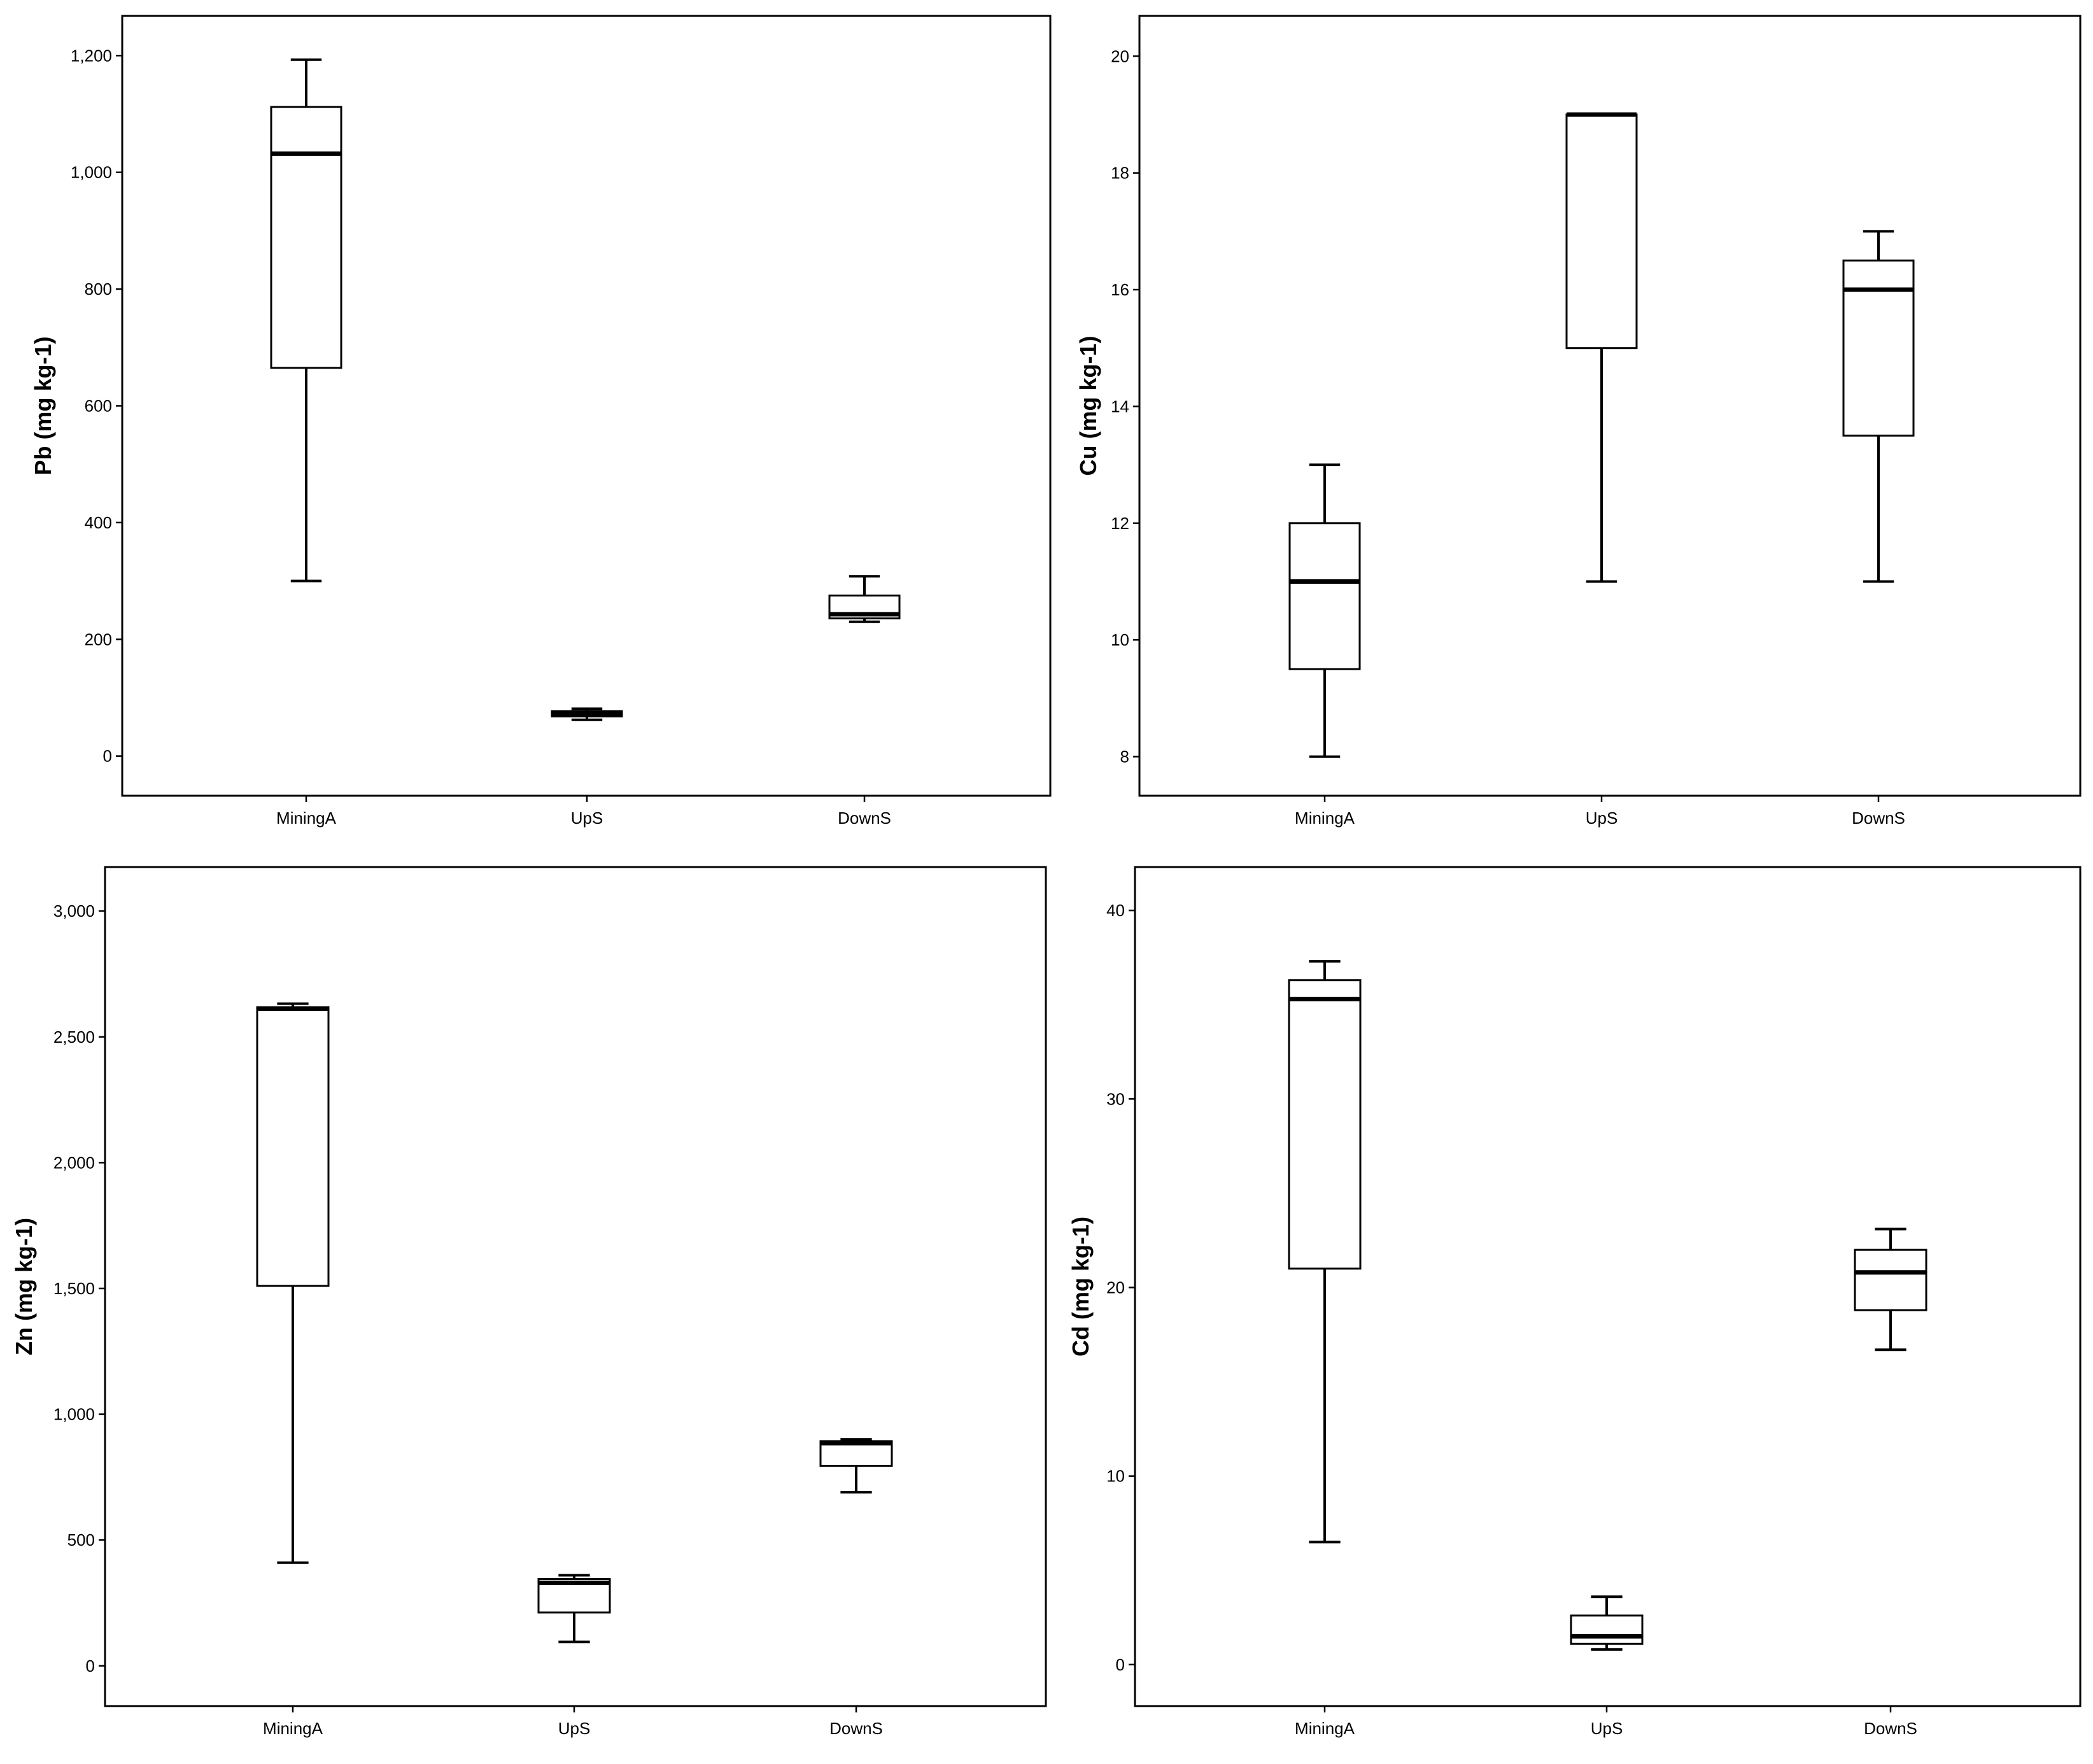  What do you see at coordinates (1124, 757) in the screenshot?
I see `y-tick-label: 8` at bounding box center [1124, 757].